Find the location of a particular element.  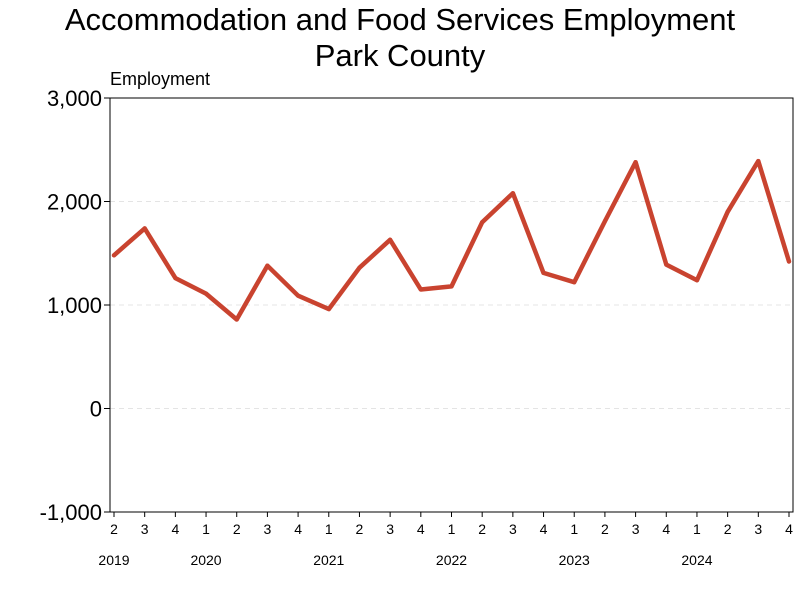

y-axis-label: Employment is located at coordinates (160, 79).